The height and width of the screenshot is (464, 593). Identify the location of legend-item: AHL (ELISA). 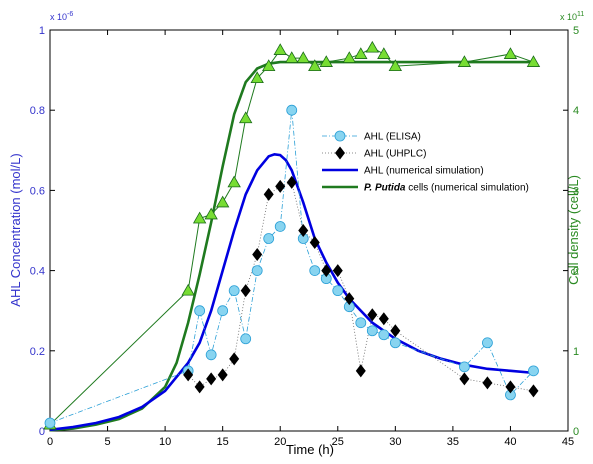
(371, 136).